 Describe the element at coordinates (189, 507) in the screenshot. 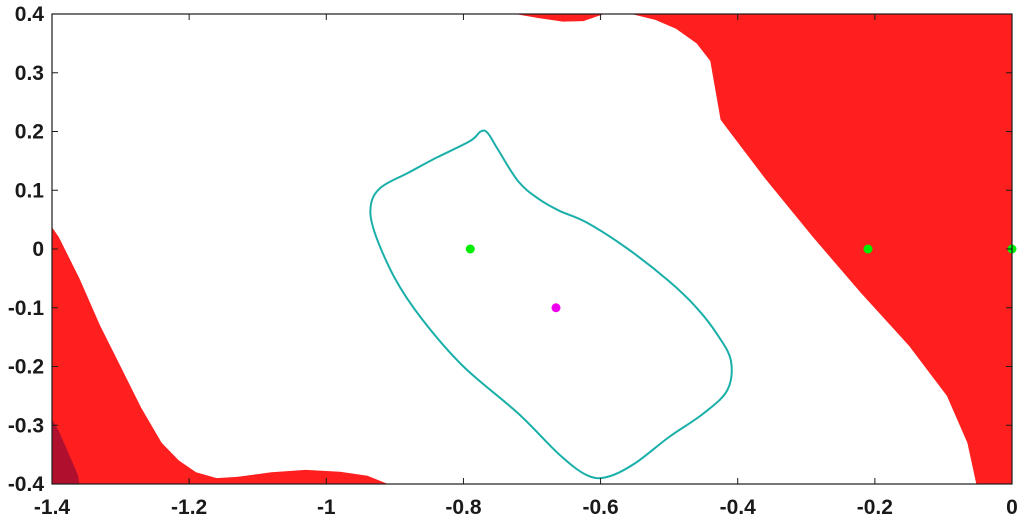

I see `x-tick-label: -1.2` at that location.